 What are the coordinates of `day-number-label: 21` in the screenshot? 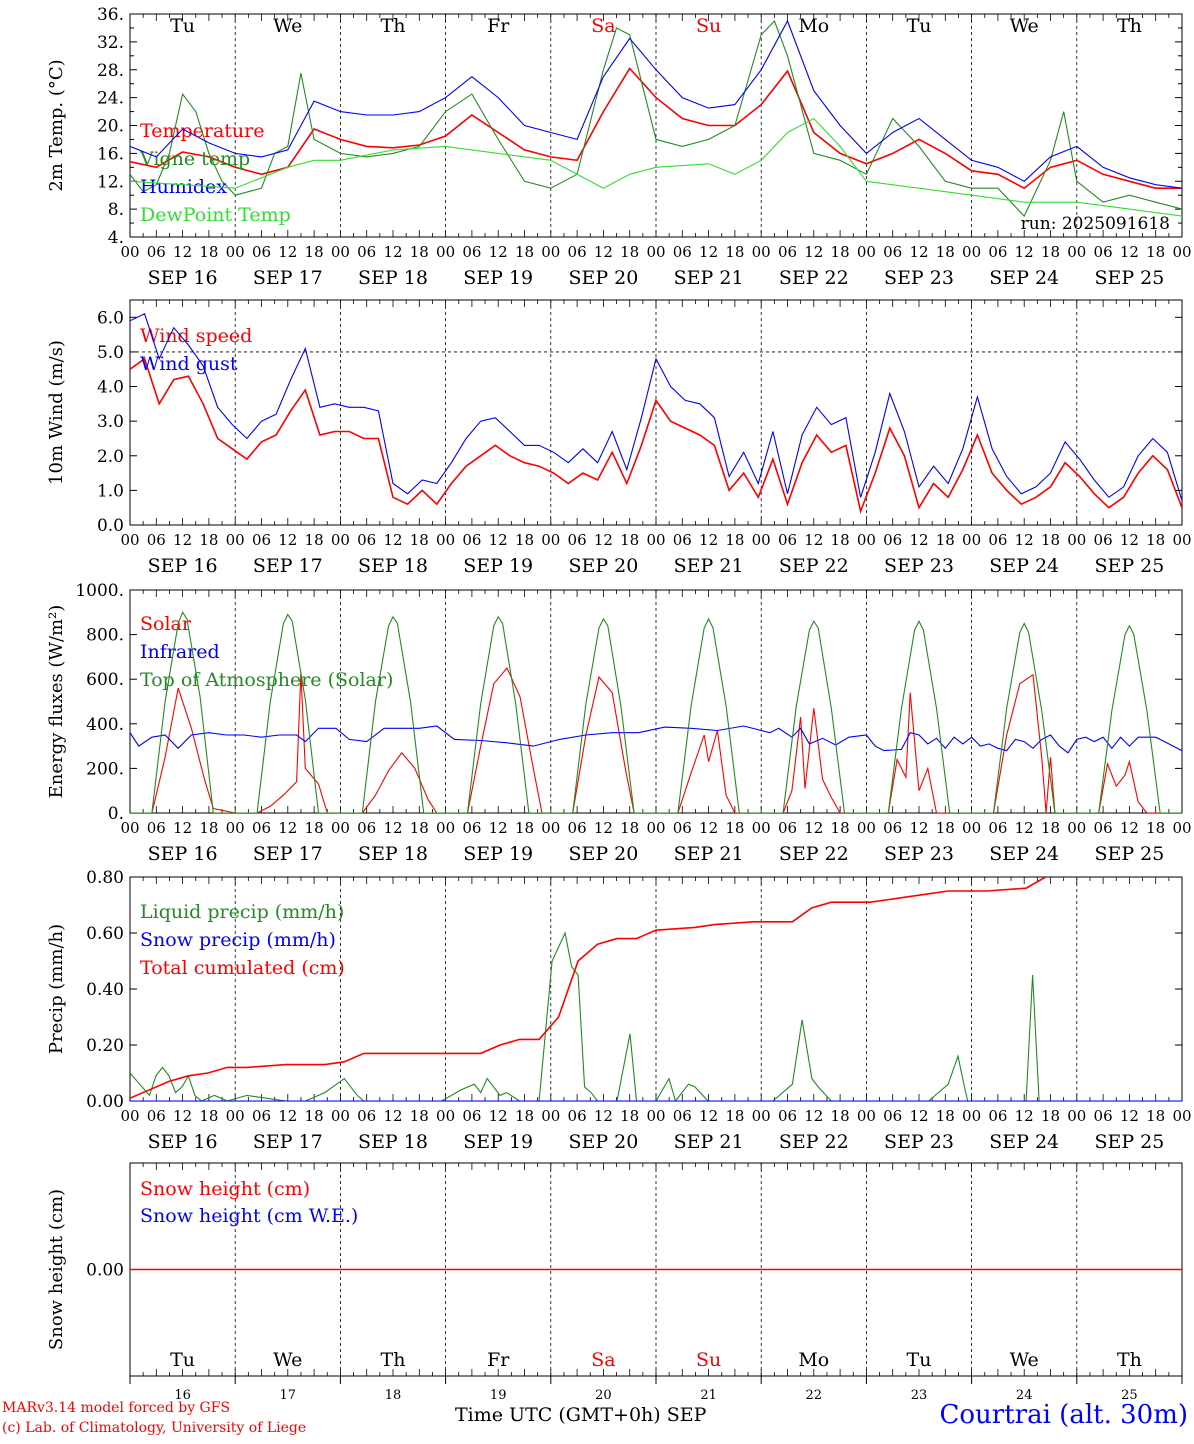 It's located at (708, 1395).